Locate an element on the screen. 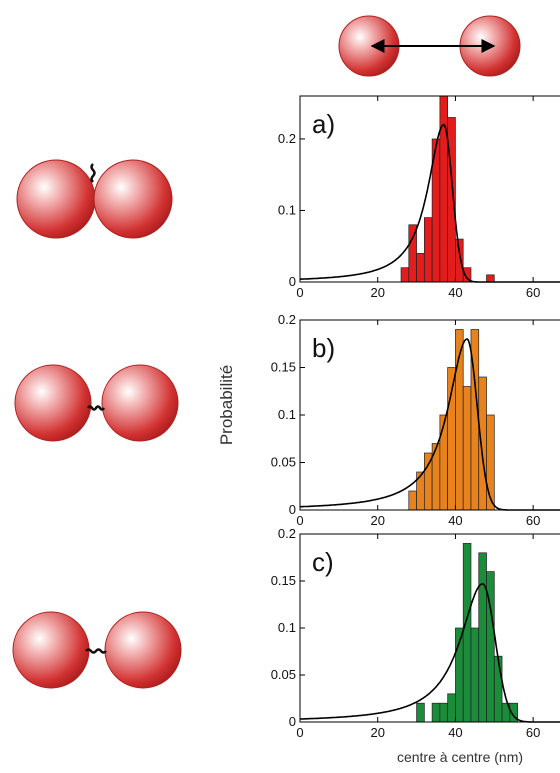  dimer-c-diagram is located at coordinates (97, 650).